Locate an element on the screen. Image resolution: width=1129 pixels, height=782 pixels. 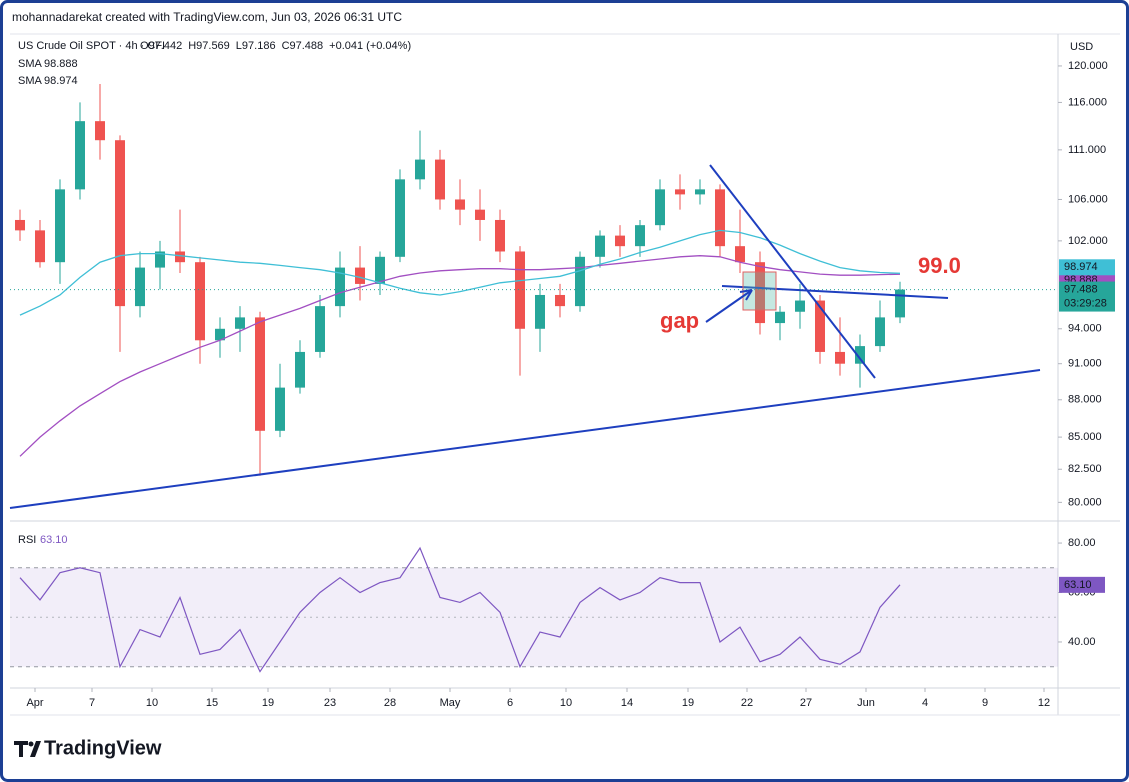
logo-dot is located at coordinates (31, 744).